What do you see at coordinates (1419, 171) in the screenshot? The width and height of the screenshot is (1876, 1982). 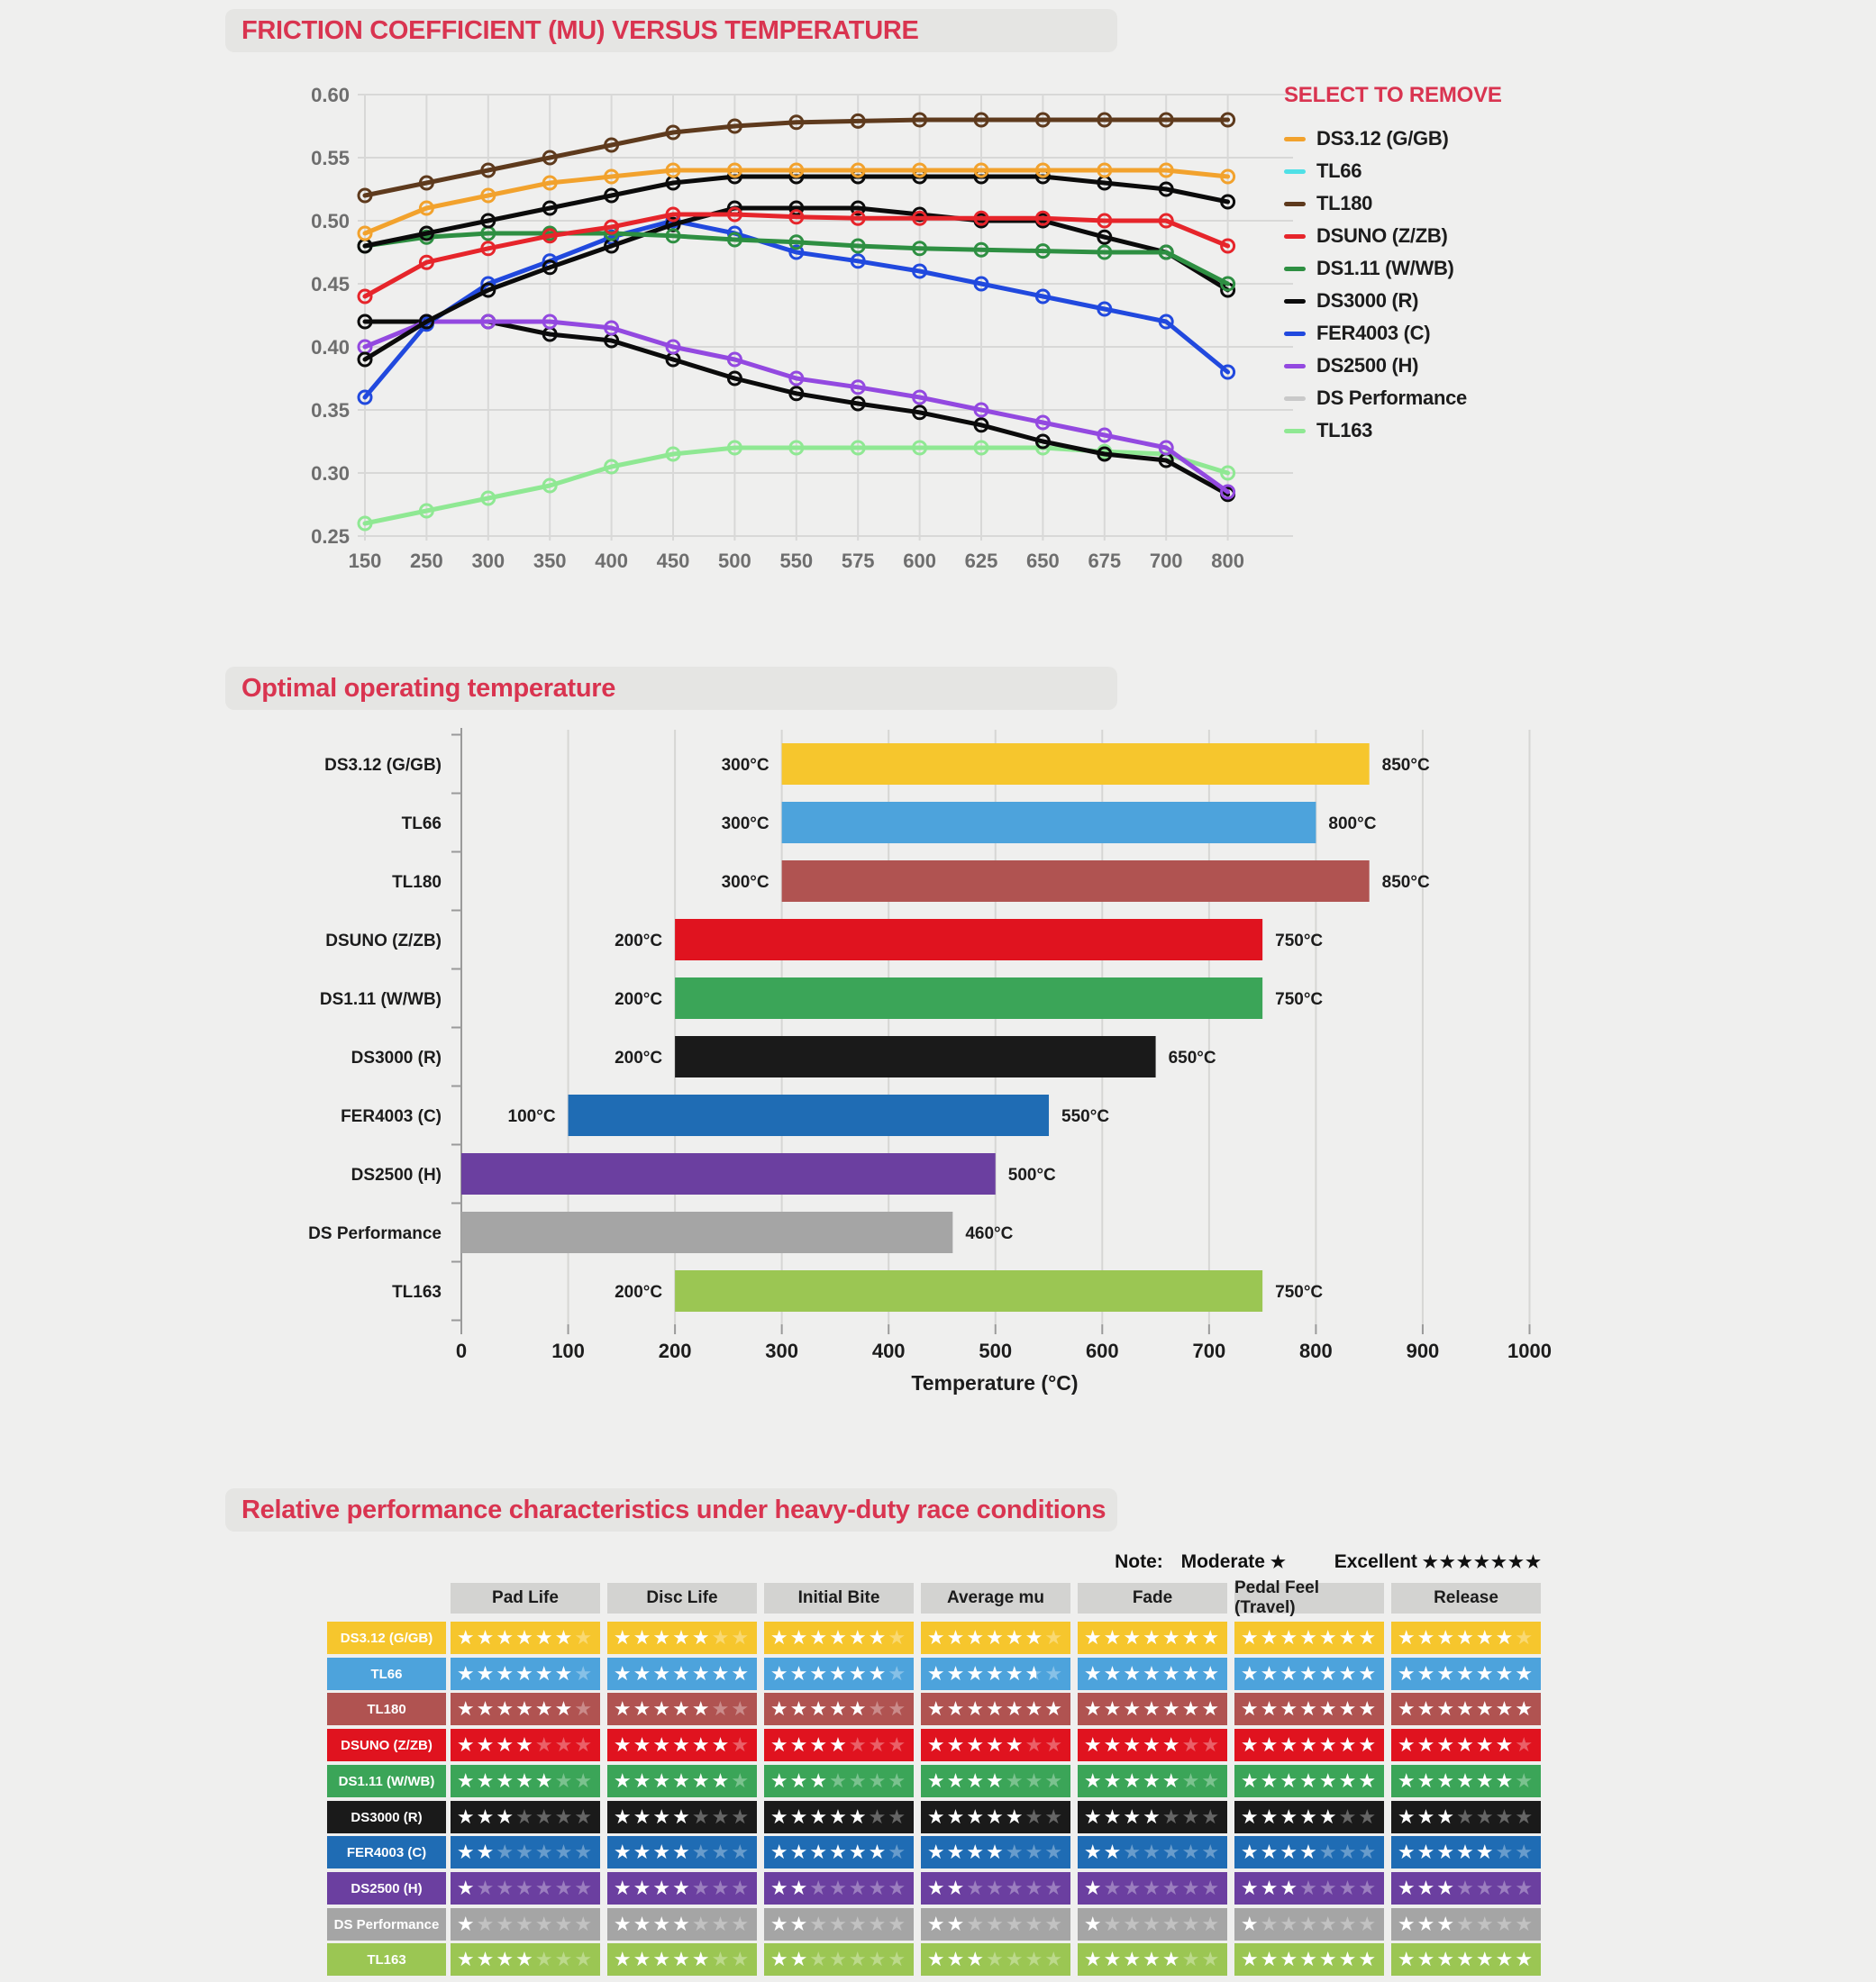 I see `legend-item-tl66: TL66` at bounding box center [1419, 171].